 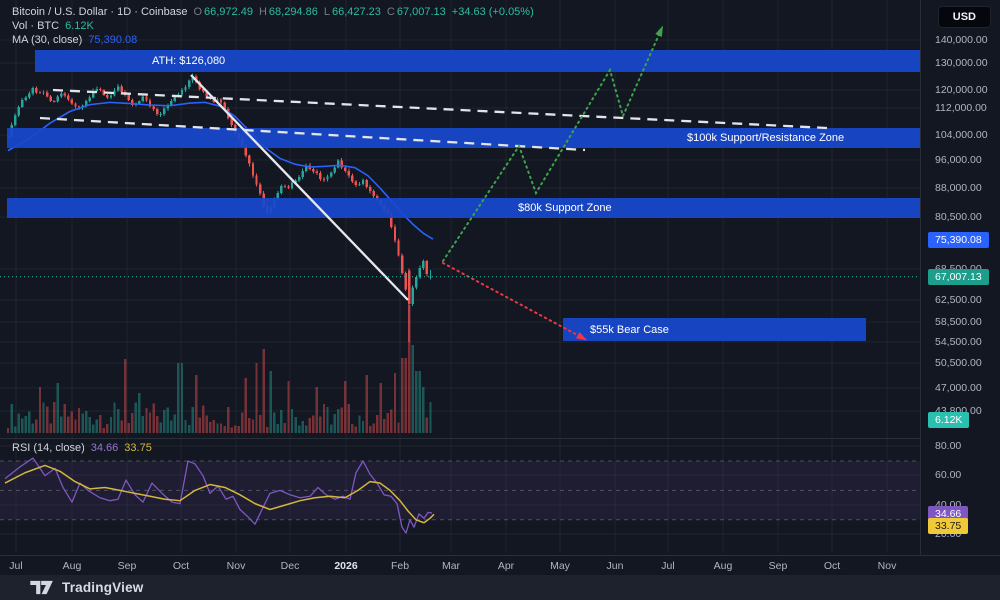 What do you see at coordinates (948, 475) in the screenshot?
I see `axis-tick-label: 60.00` at bounding box center [948, 475].